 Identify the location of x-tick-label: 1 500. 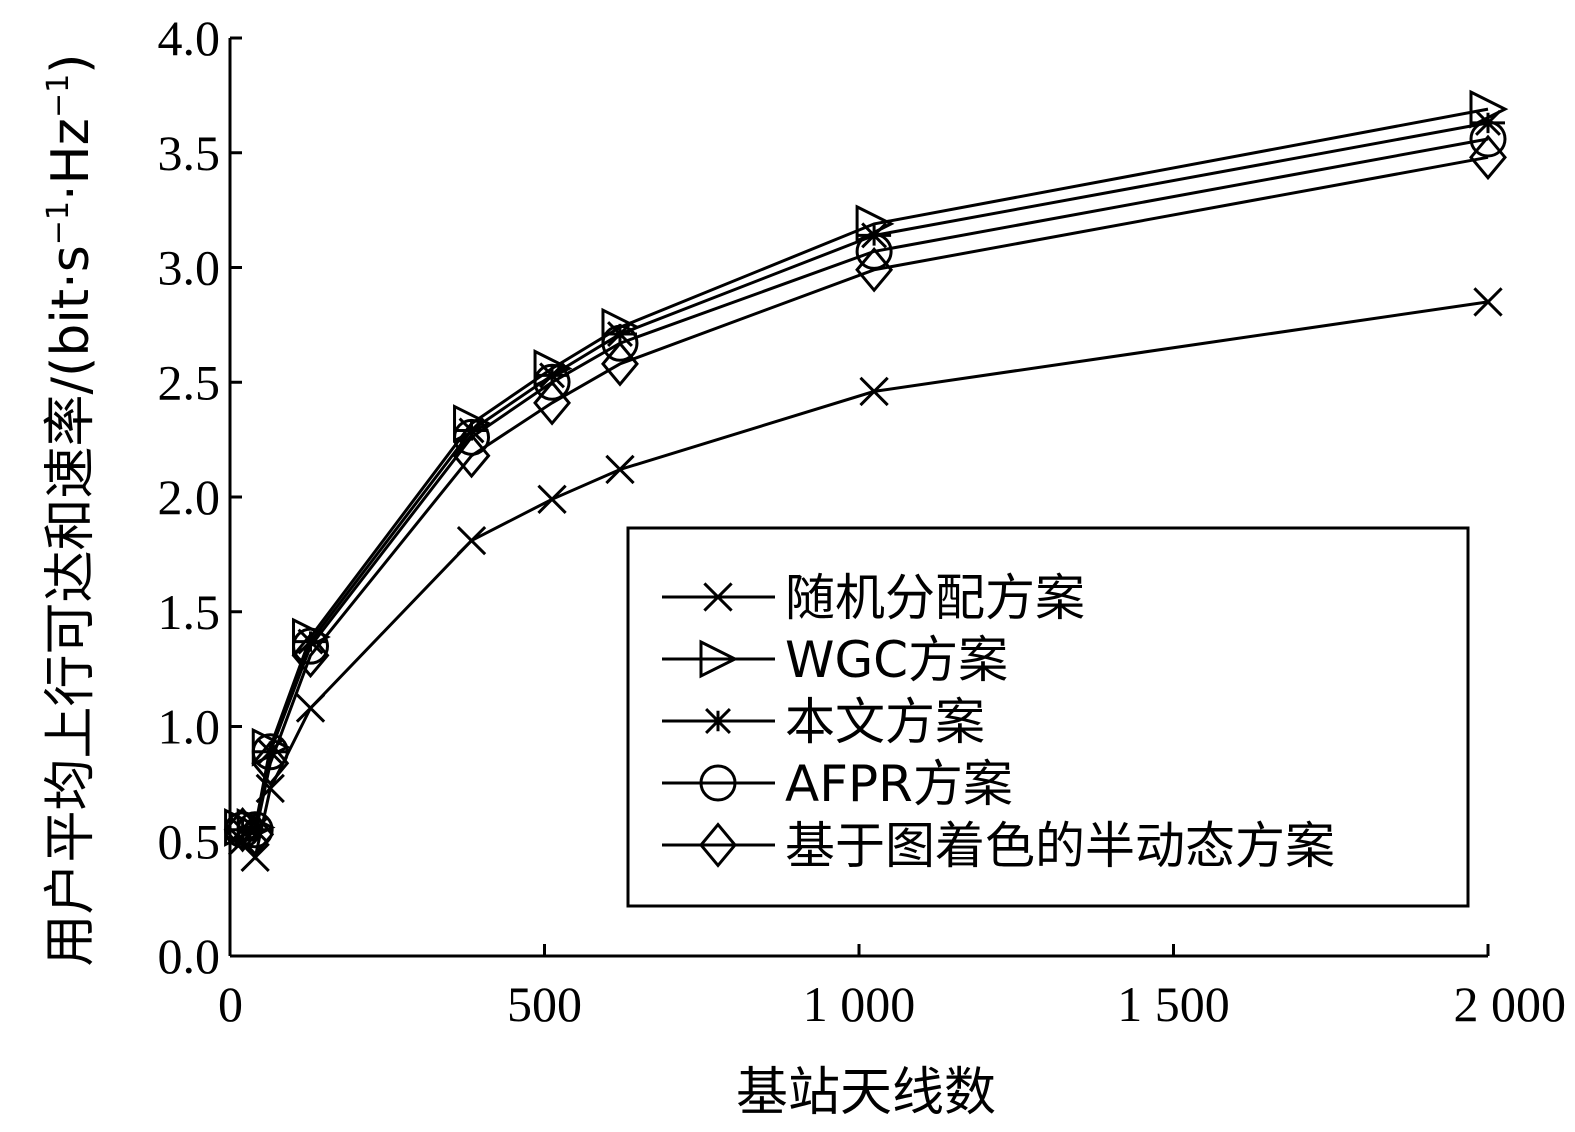
(1173, 1004).